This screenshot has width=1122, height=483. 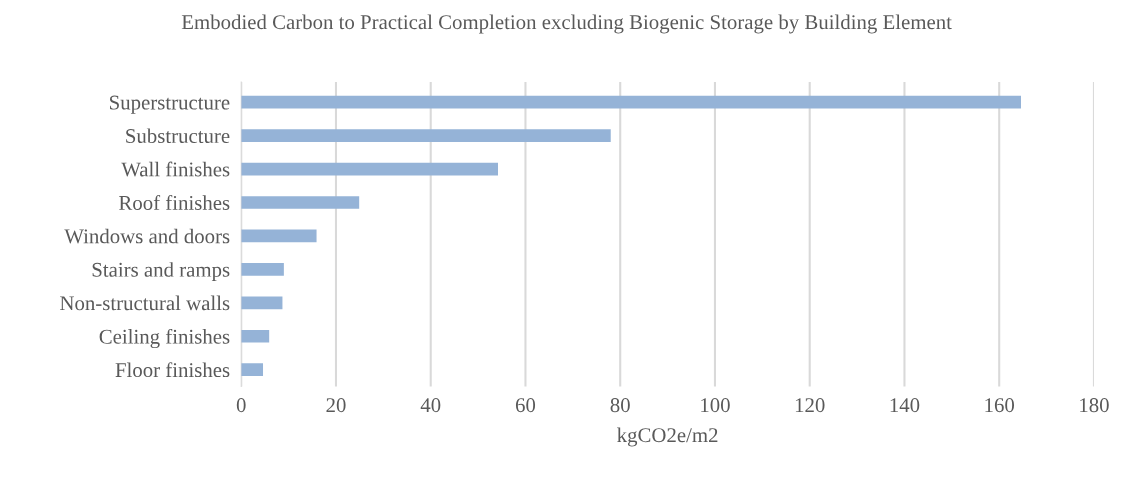 I want to click on chart-title: Embodied Carbon to Practical Completion excluding Biogenic Storage by Building Element, so click(x=566, y=24).